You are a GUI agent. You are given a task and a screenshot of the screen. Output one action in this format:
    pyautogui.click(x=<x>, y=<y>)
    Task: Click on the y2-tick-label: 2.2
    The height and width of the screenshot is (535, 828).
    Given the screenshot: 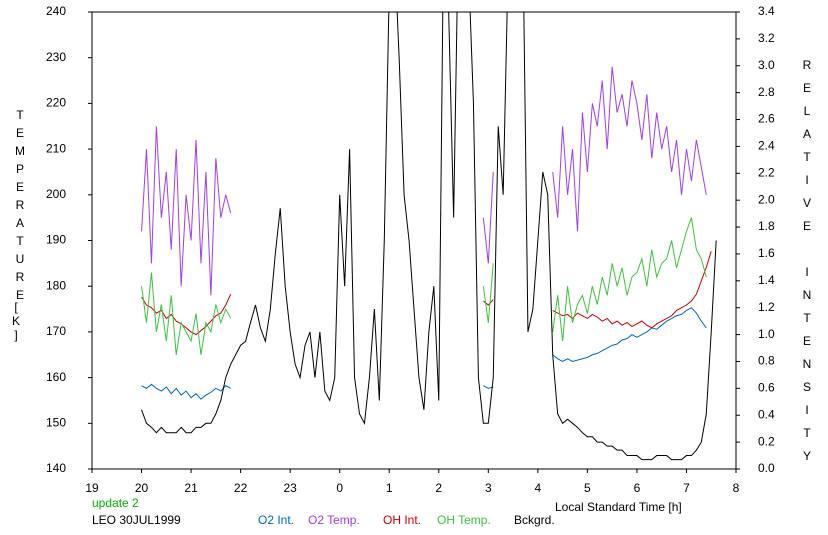 What is the action you would take?
    pyautogui.click(x=766, y=172)
    